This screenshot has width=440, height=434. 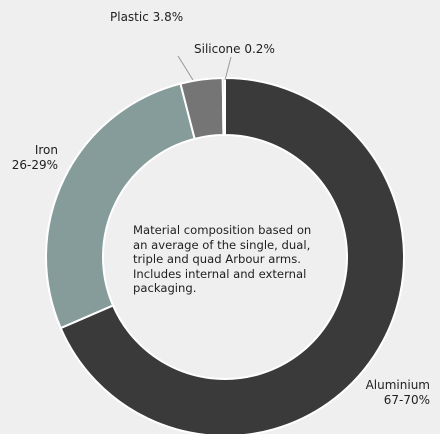 What do you see at coordinates (185, 68) in the screenshot?
I see `plastic-leader-line` at bounding box center [185, 68].